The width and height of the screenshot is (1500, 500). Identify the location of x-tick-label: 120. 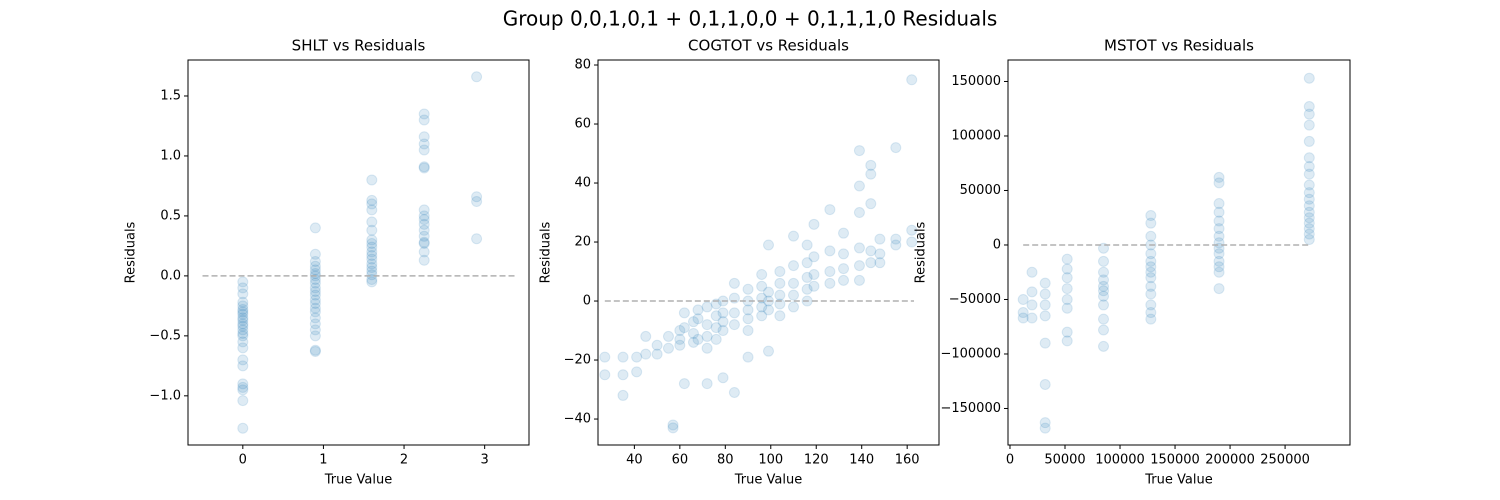
(816, 460).